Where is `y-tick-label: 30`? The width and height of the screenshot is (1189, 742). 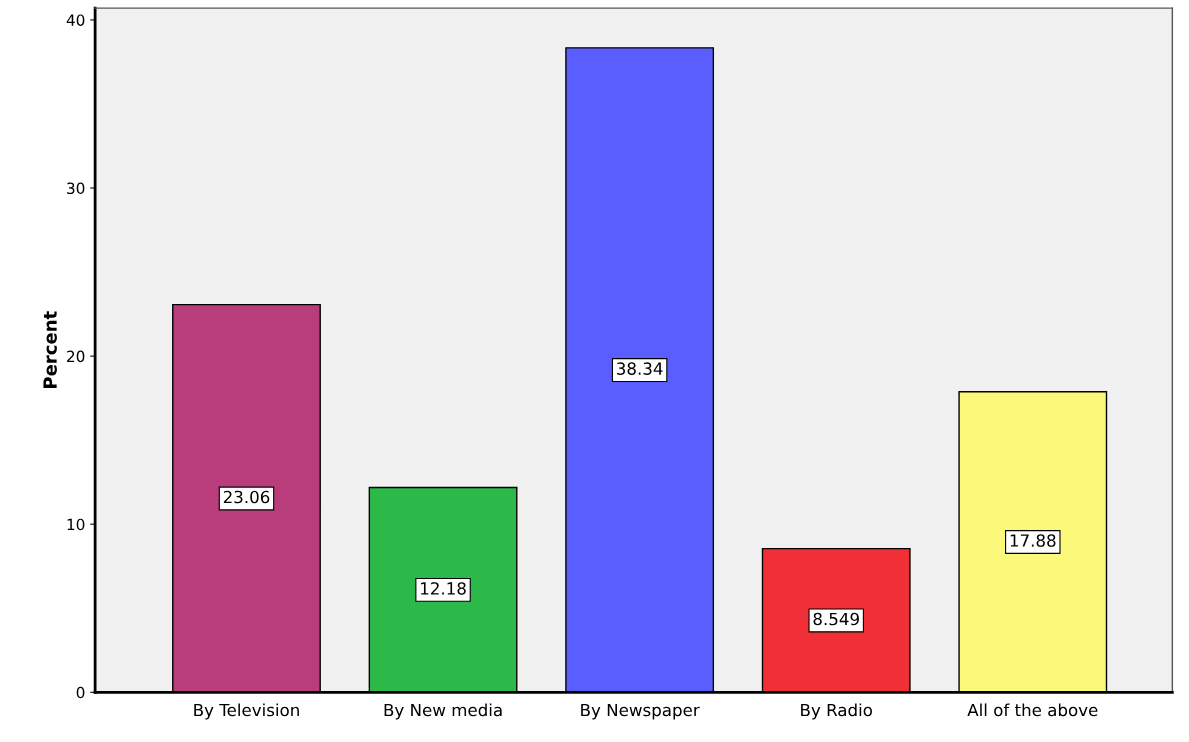
y-tick-label: 30 is located at coordinates (76, 188).